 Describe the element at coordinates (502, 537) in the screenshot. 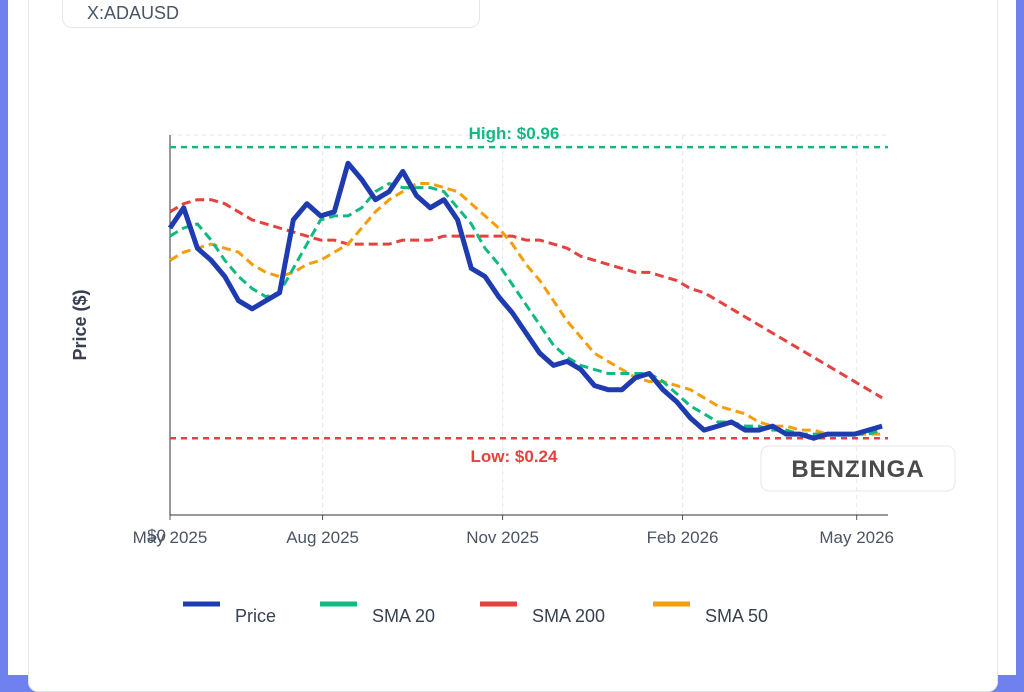

I see `x-tick-label: Nov 2025` at that location.